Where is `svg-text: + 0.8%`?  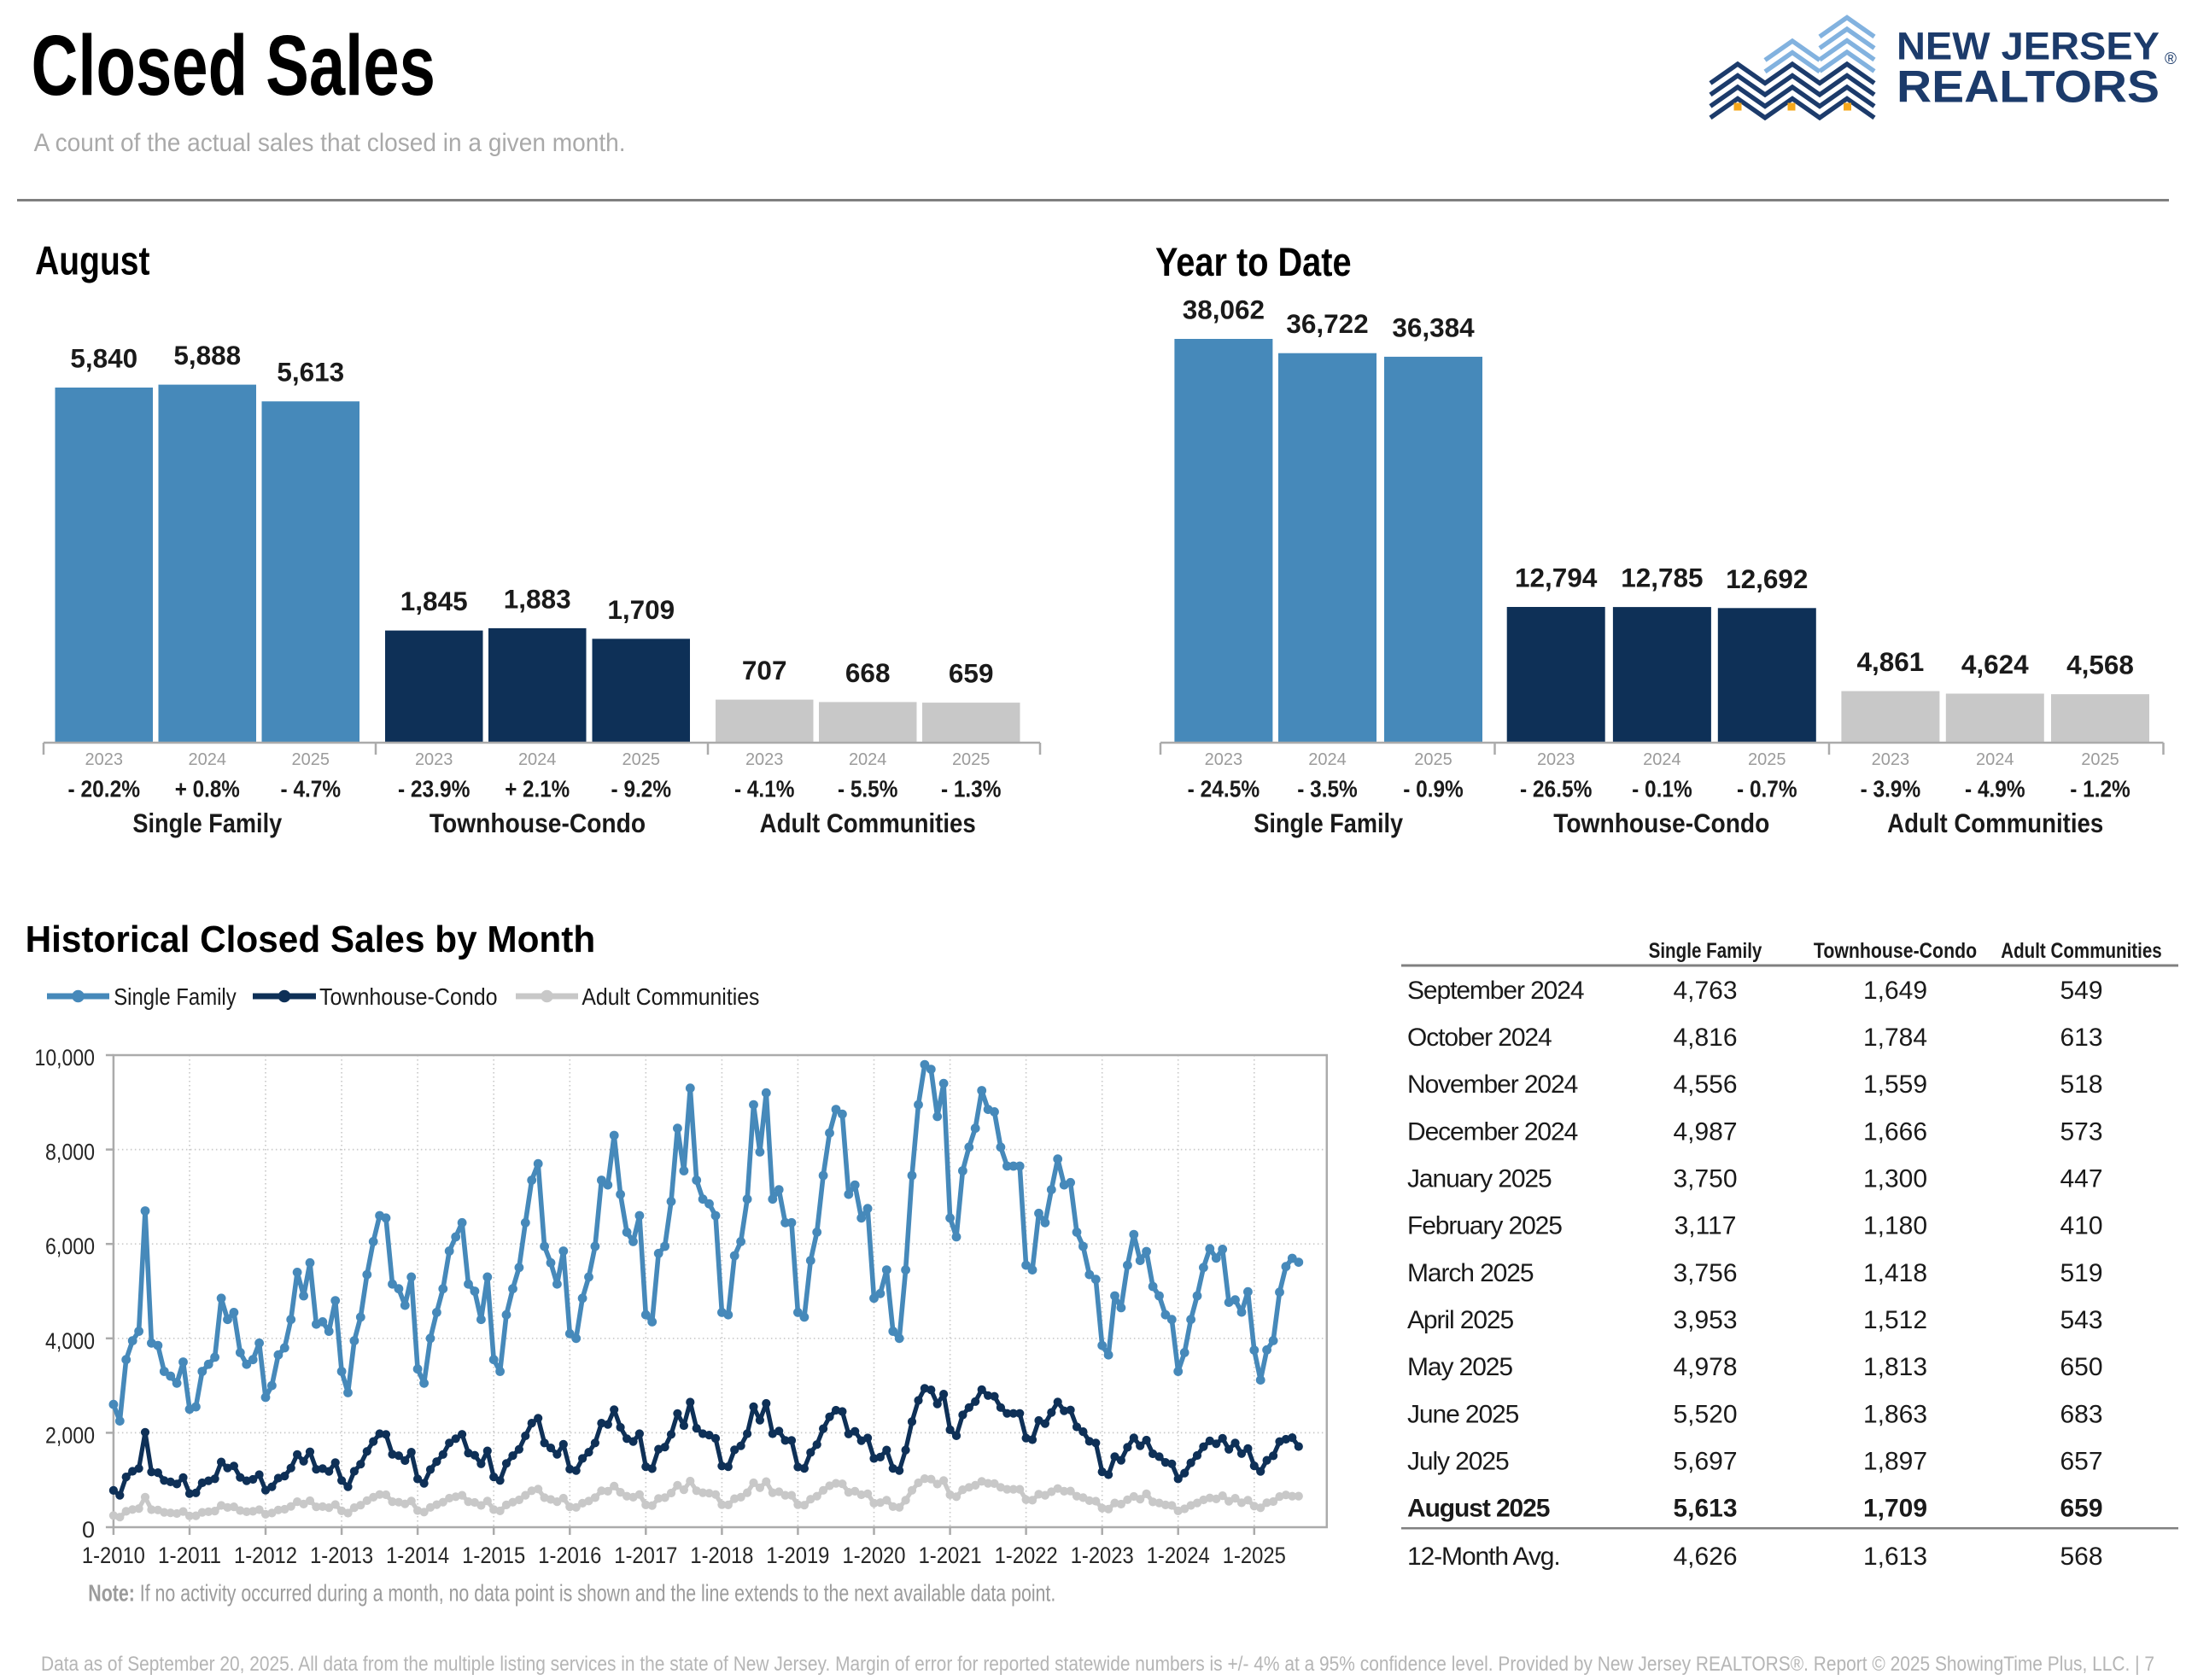 svg-text: + 0.8% is located at coordinates (207, 789).